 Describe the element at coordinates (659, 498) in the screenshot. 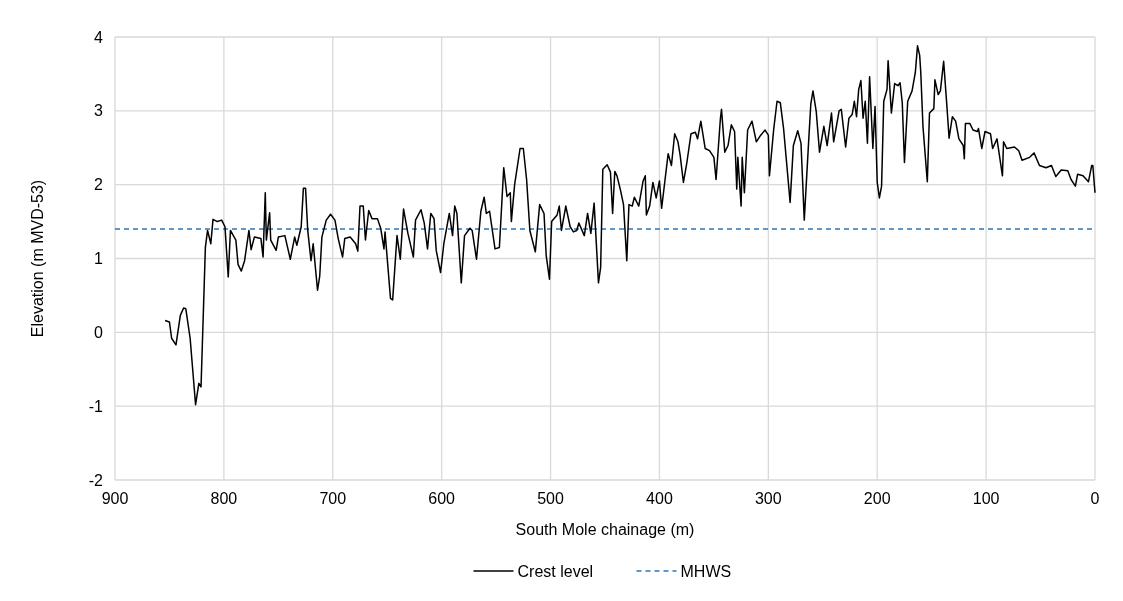

I see `x-tick-label: 400` at that location.